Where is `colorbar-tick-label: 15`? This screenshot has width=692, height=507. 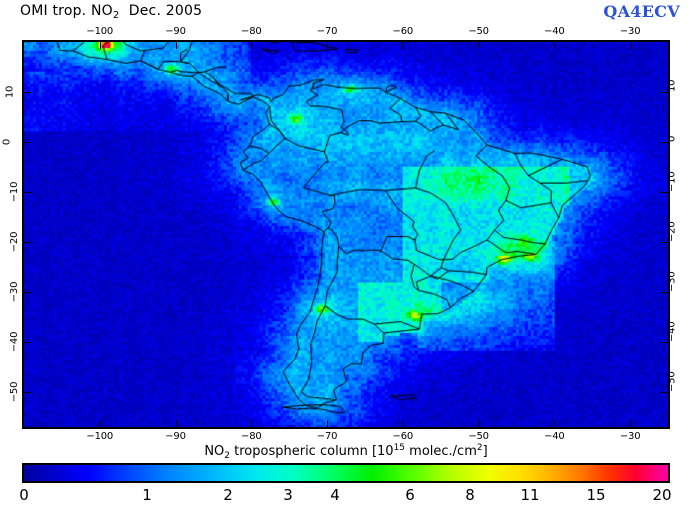
colorbar-tick-label: 15 is located at coordinates (596, 495).